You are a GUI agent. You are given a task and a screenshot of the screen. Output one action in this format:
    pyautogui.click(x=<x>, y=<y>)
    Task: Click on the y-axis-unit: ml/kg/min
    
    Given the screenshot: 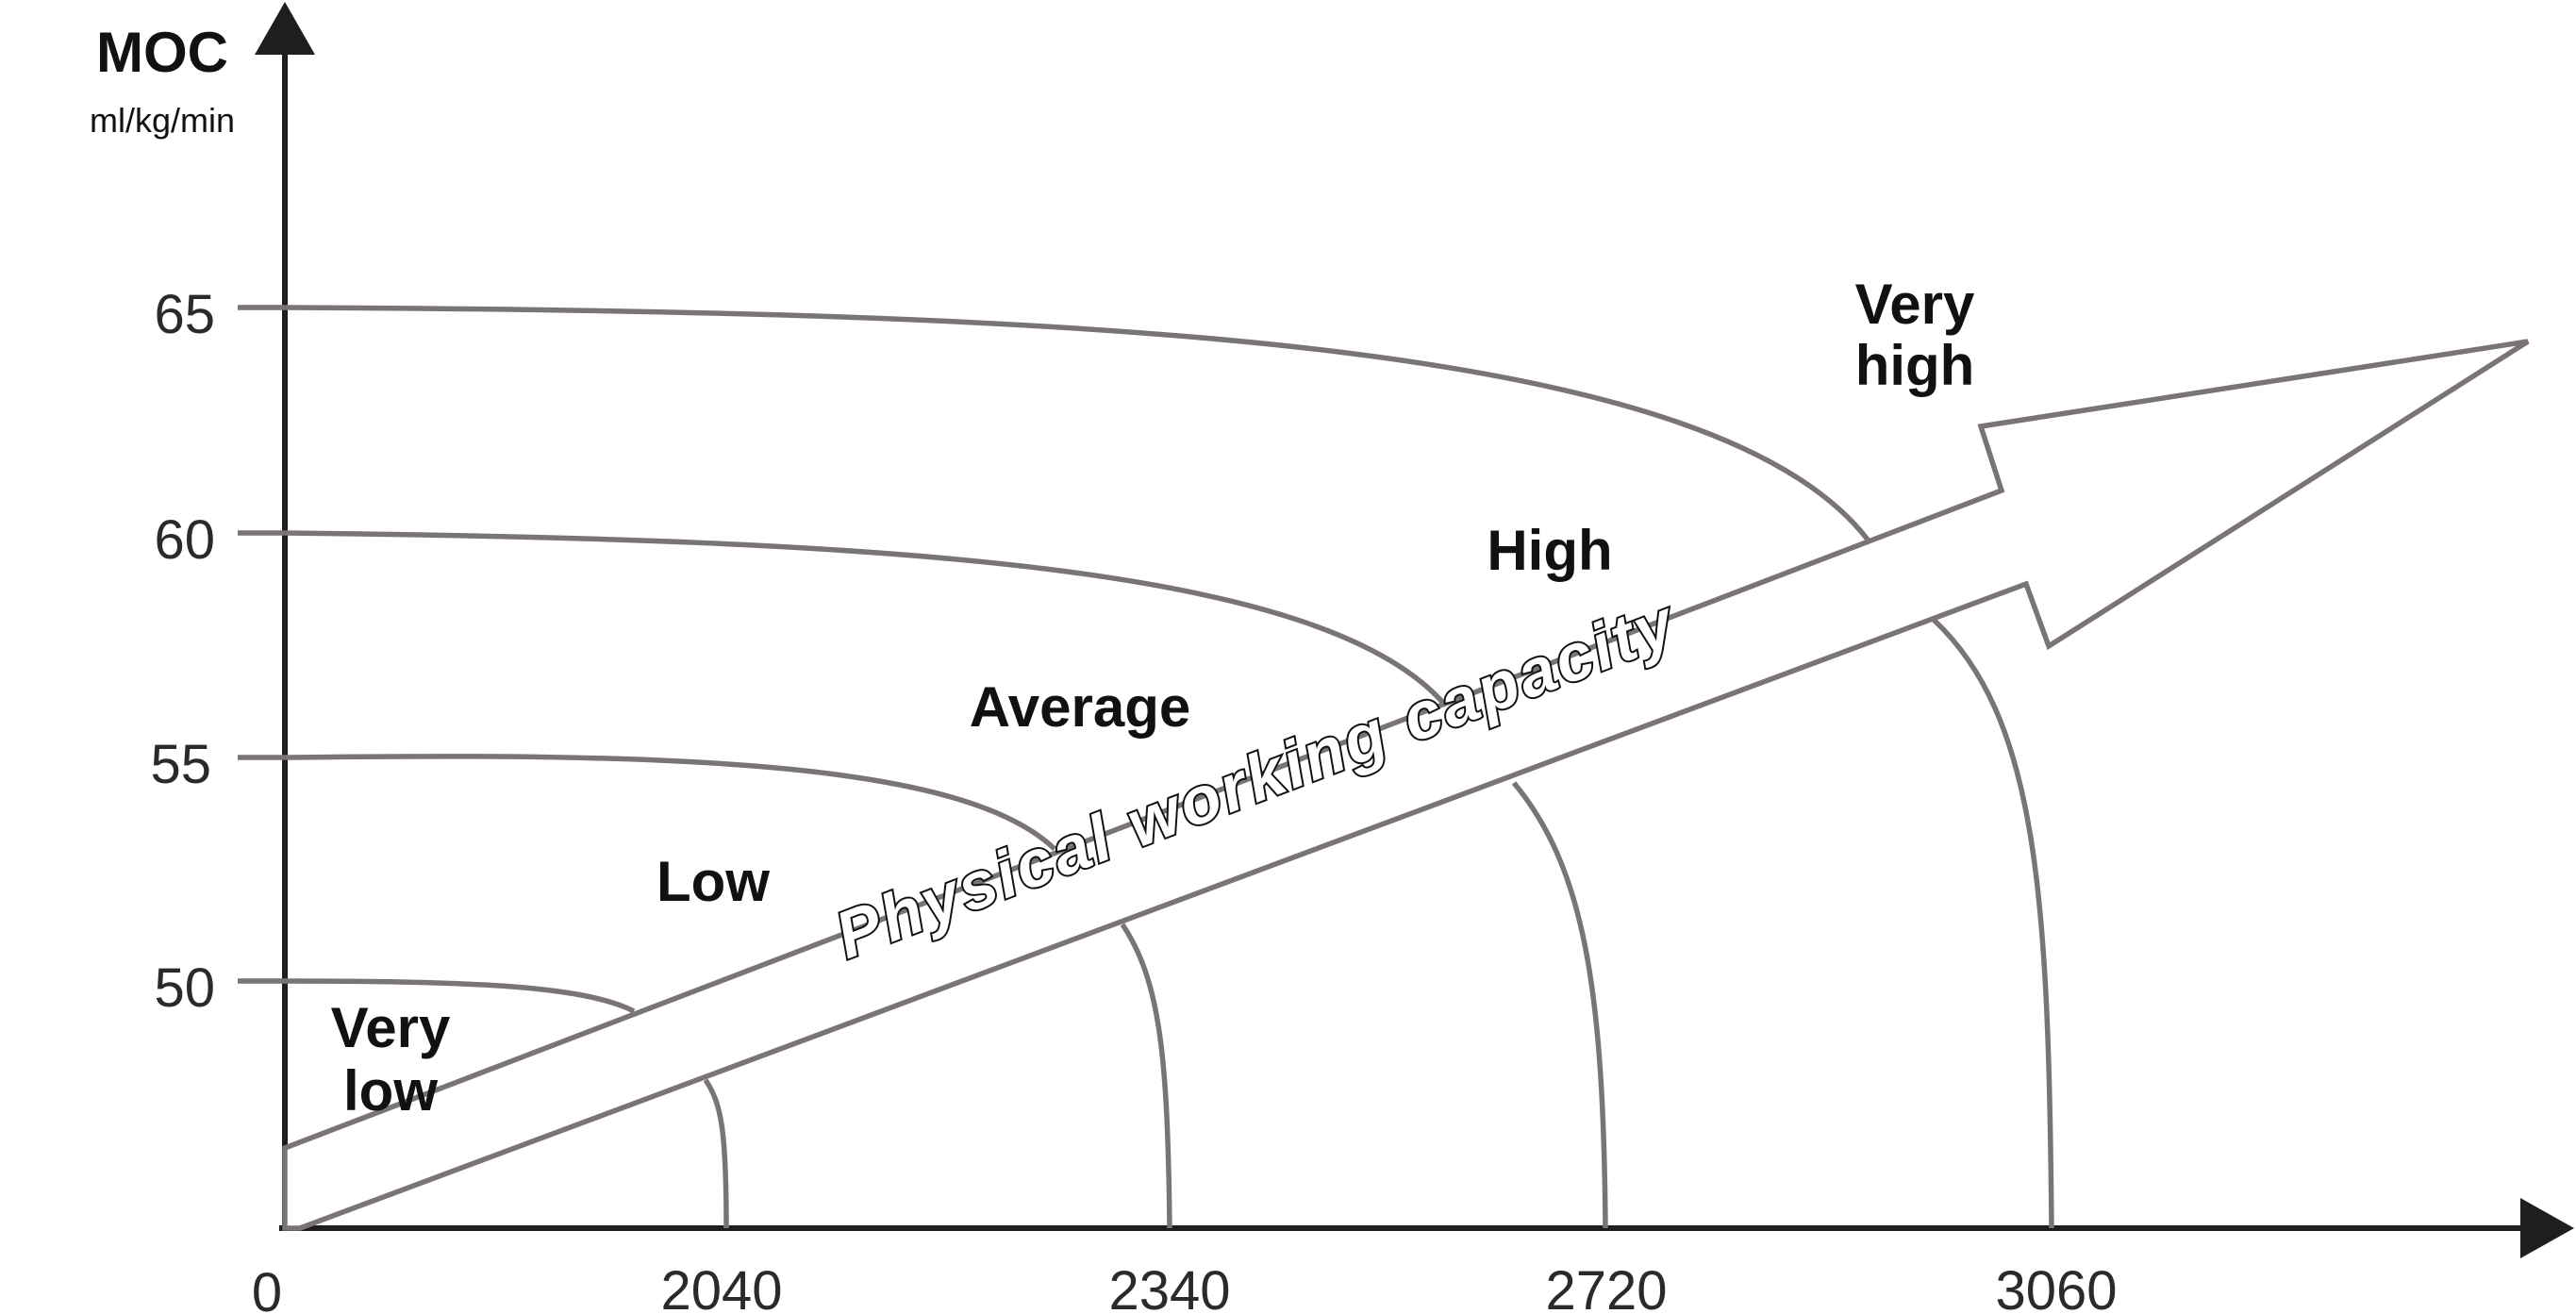 What is the action you would take?
    pyautogui.click(x=162, y=120)
    